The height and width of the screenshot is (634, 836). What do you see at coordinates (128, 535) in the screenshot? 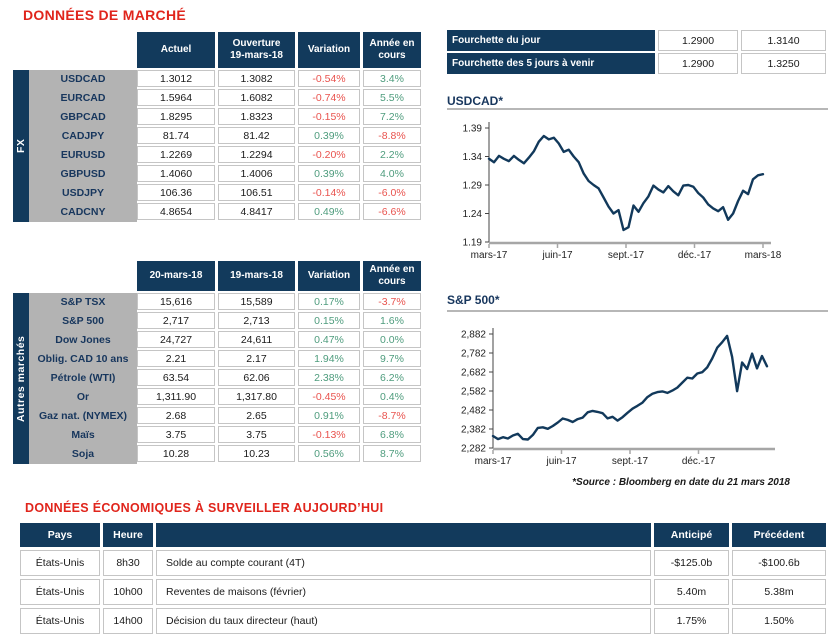
I see `econ-column-header: Heure` at bounding box center [128, 535].